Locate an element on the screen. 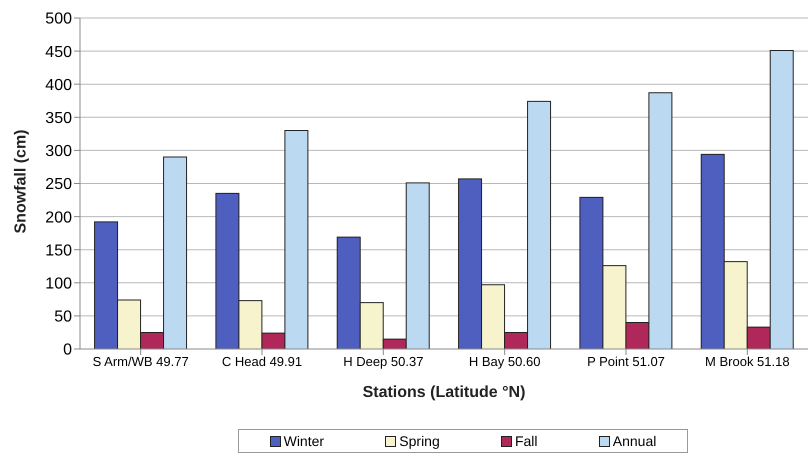 The height and width of the screenshot is (458, 811). y-tick-label: 0 is located at coordinates (67, 350).